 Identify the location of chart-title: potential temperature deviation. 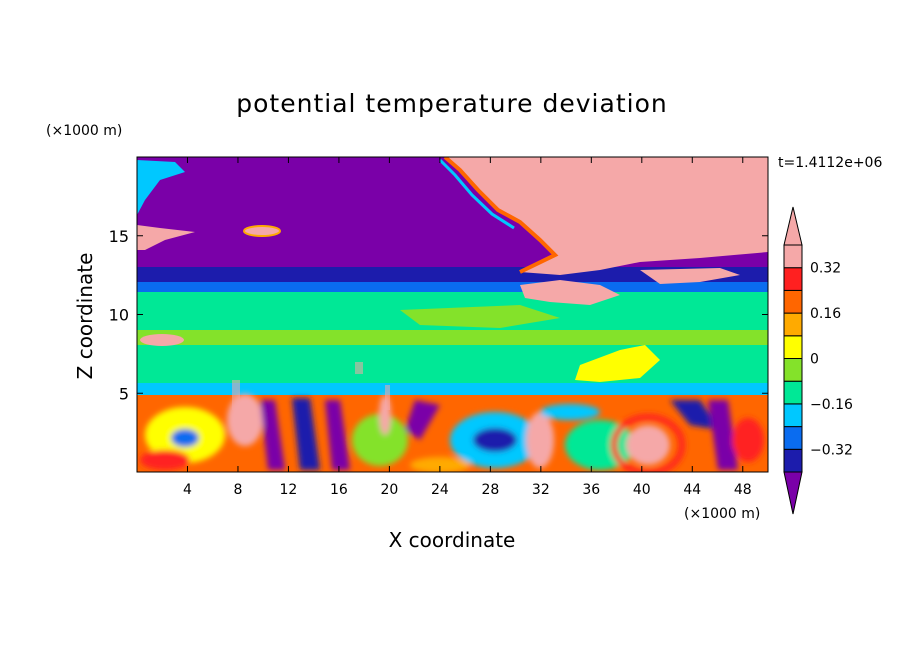
(451, 103).